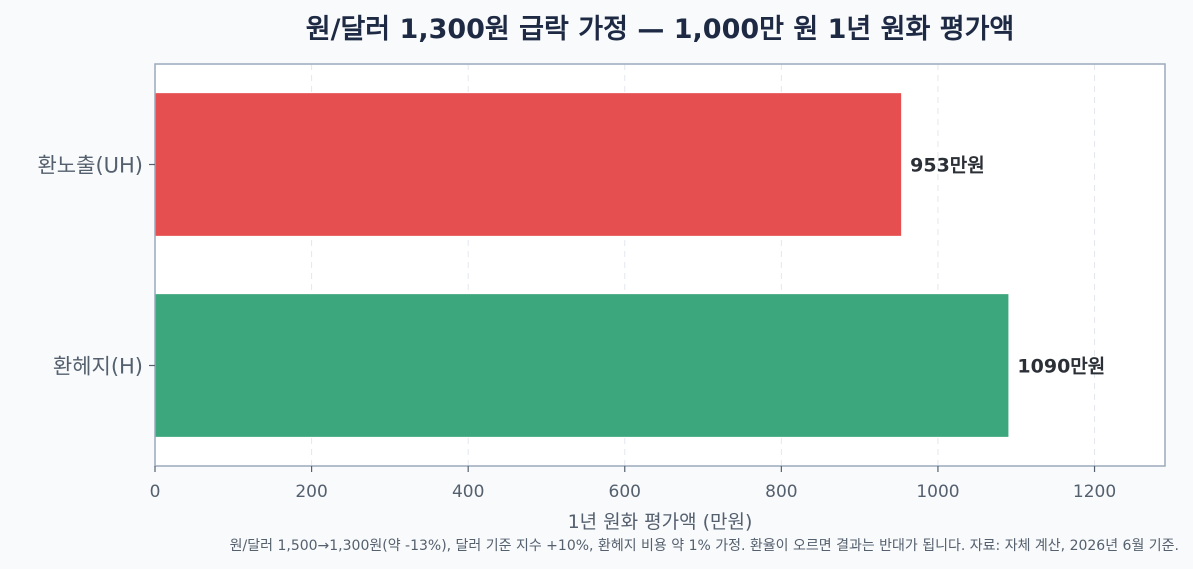 This screenshot has width=1193, height=569. What do you see at coordinates (96, 266) in the screenshot?
I see `y-axis: 환노출(UH) 환헤지(H)` at bounding box center [96, 266].